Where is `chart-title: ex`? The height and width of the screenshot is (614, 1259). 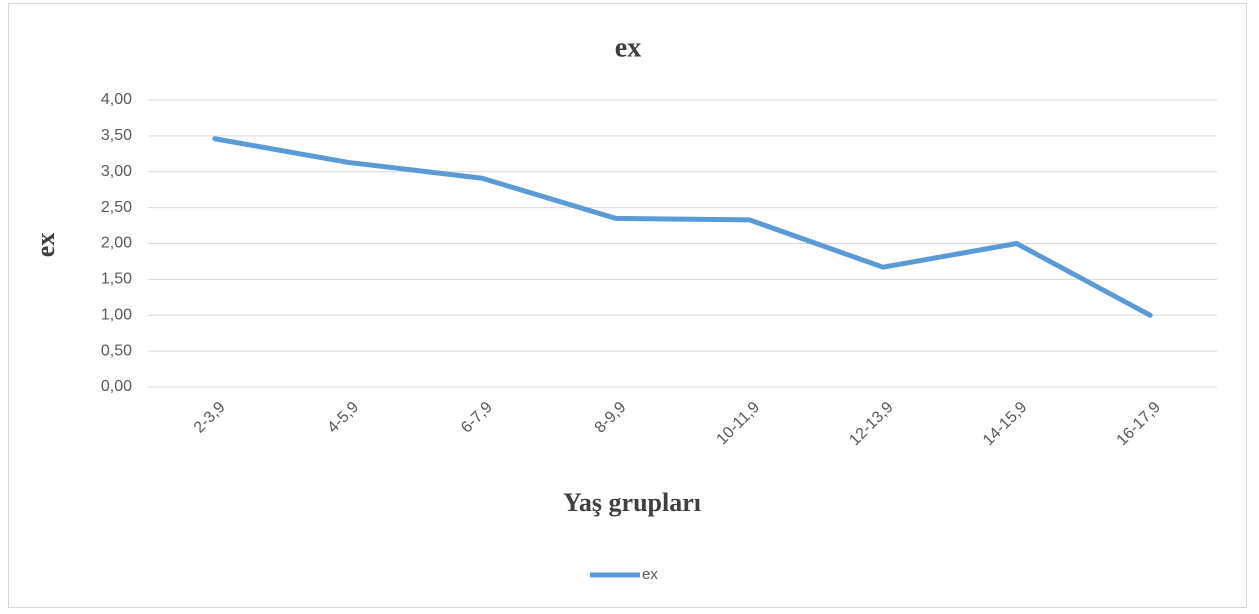 chart-title: ex is located at coordinates (628, 47).